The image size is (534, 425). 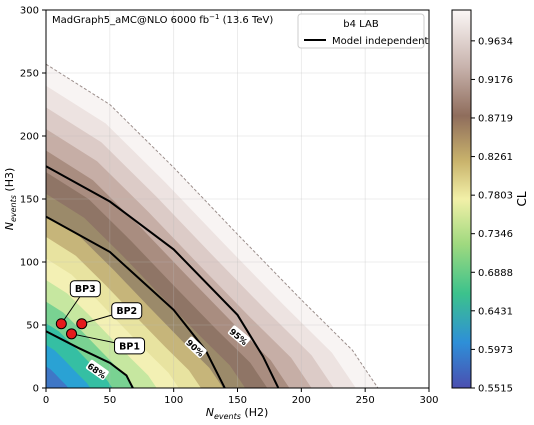 I want to click on heatmap-band, so click(x=57, y=377).